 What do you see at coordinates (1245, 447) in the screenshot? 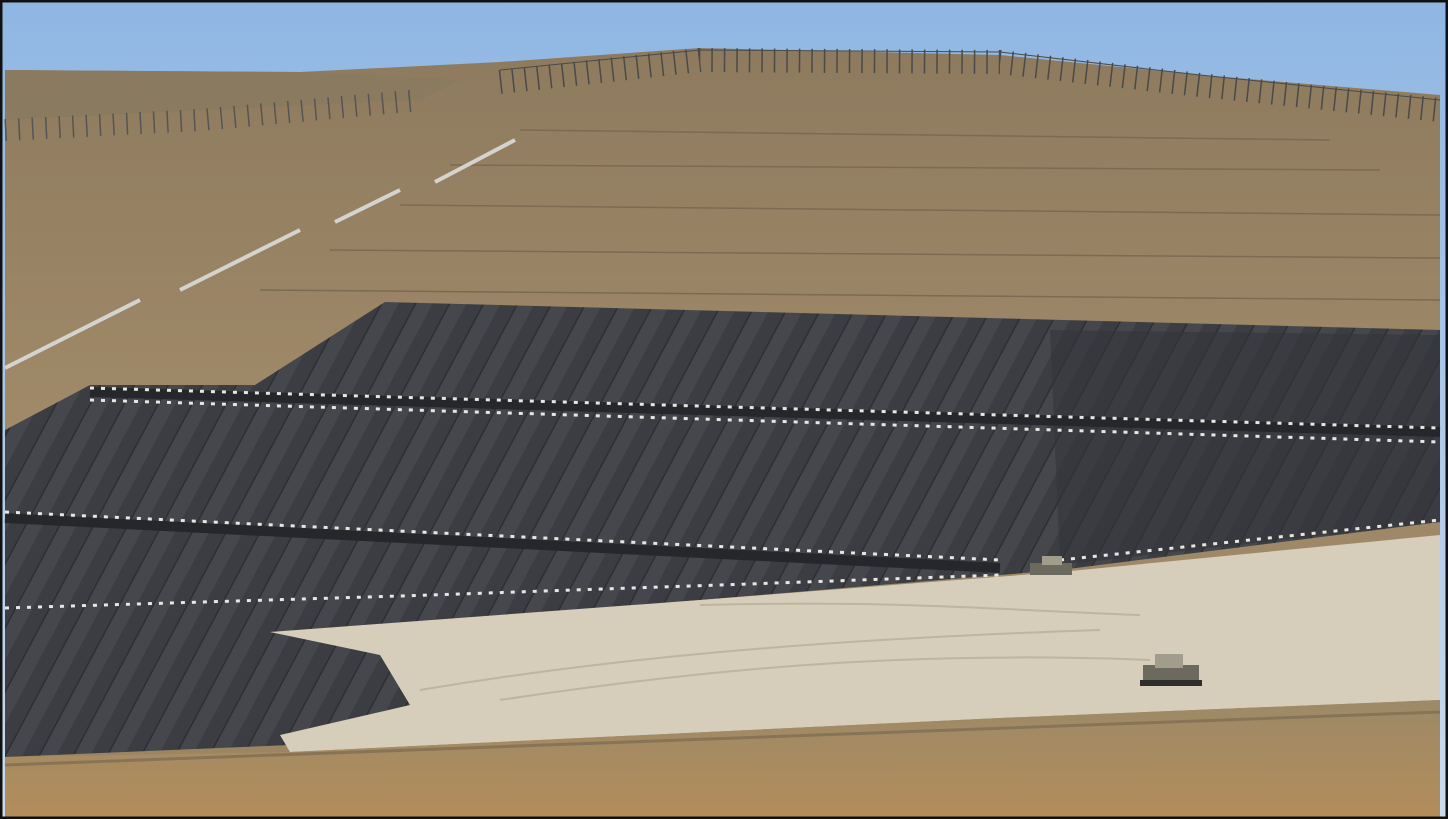
I see `liner-shade` at bounding box center [1245, 447].